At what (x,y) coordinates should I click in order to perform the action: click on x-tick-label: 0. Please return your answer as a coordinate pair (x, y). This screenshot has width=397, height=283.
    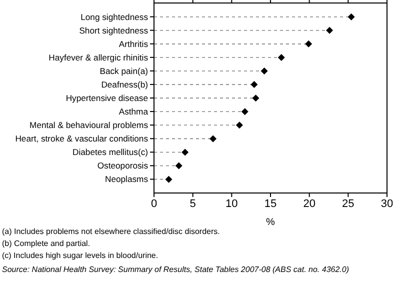
    Looking at the image, I should click on (154, 204).